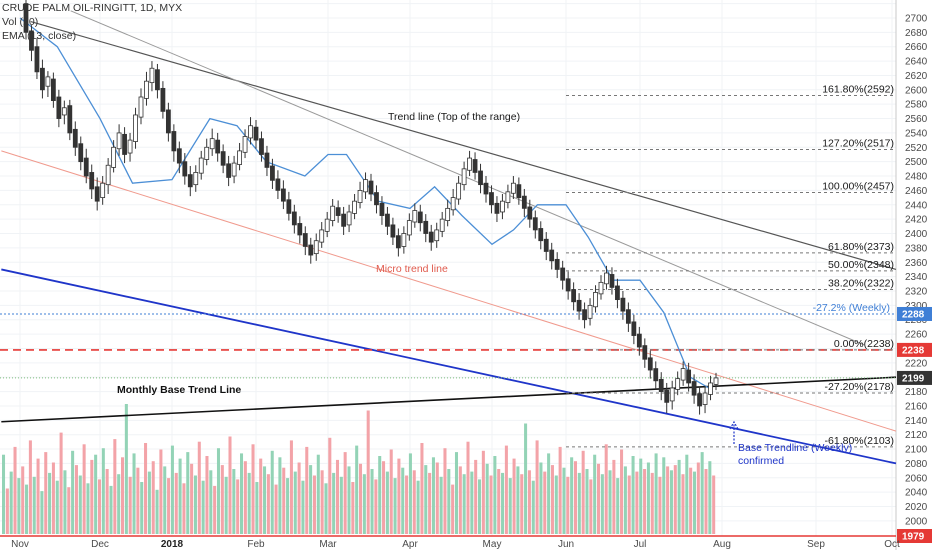 The height and width of the screenshot is (550, 932). What do you see at coordinates (916, 162) in the screenshot?
I see `price-tick-label: 2500` at bounding box center [916, 162].